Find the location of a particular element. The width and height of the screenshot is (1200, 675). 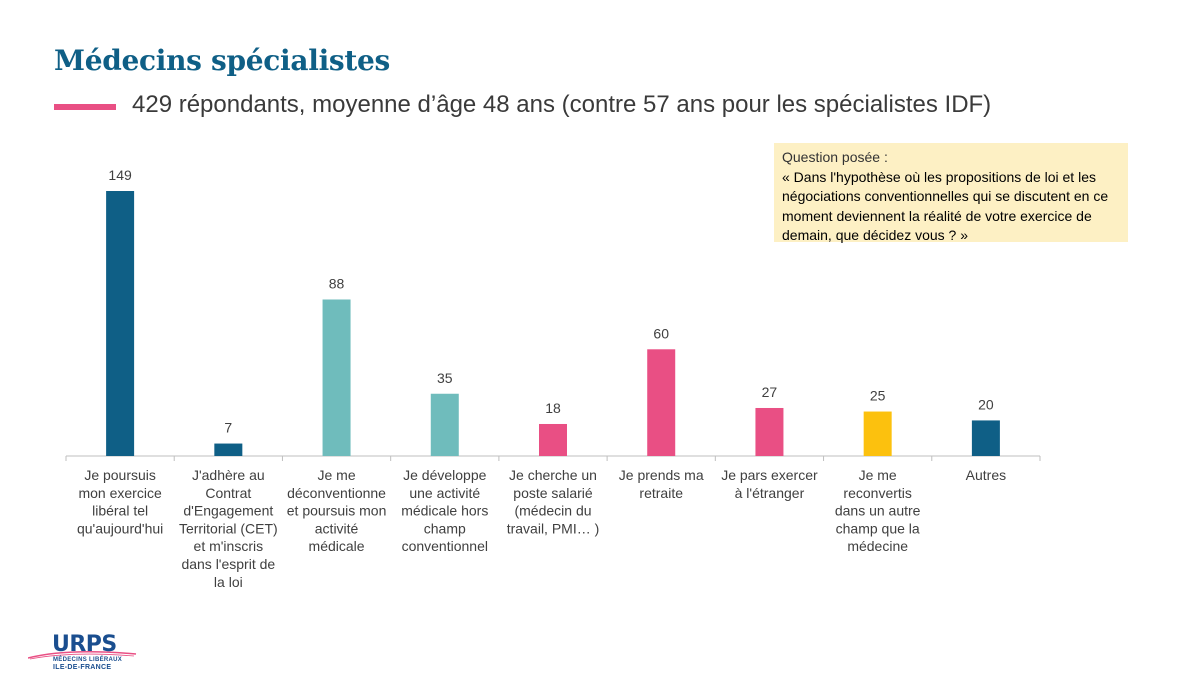

category-label: Je prends ma retraite is located at coordinates (661, 484).